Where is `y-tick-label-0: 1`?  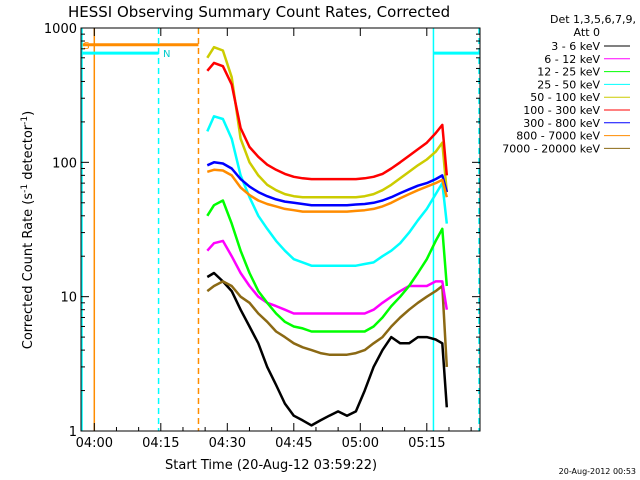 y-tick-label-0: 1 is located at coordinates (73, 432).